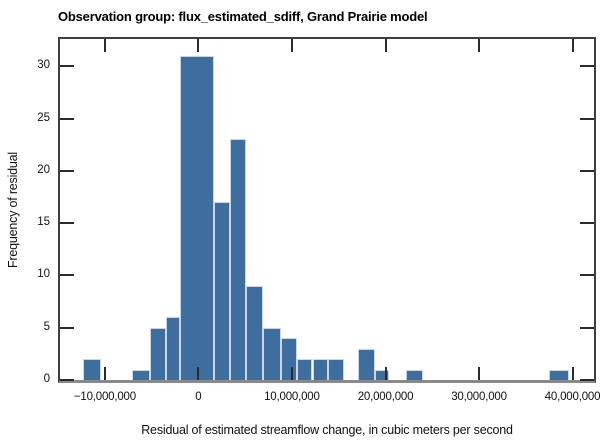  What do you see at coordinates (43, 65) in the screenshot?
I see `y-tick-label: 30` at bounding box center [43, 65].